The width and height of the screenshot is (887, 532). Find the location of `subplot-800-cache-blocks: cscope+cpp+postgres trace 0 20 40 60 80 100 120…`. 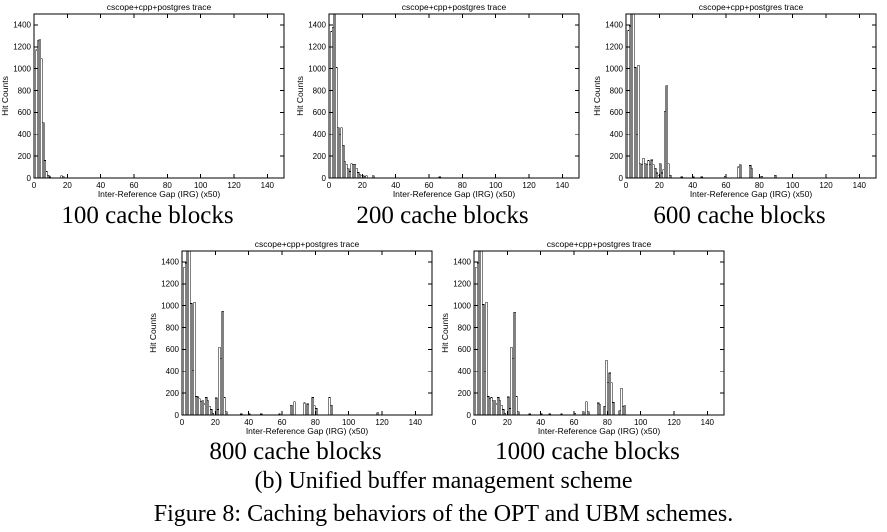

subplot-800-cache-blocks: cscope+cpp+postgres trace 0 20 40 60 80 100 120… is located at coordinates (295, 337).